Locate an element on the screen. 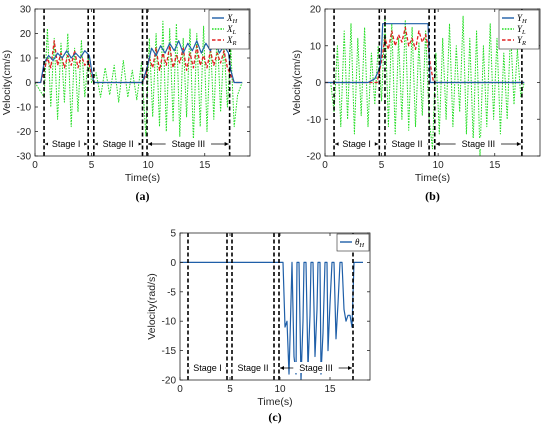 The width and height of the screenshot is (550, 434). figure-caption: (a) is located at coordinates (143, 196).